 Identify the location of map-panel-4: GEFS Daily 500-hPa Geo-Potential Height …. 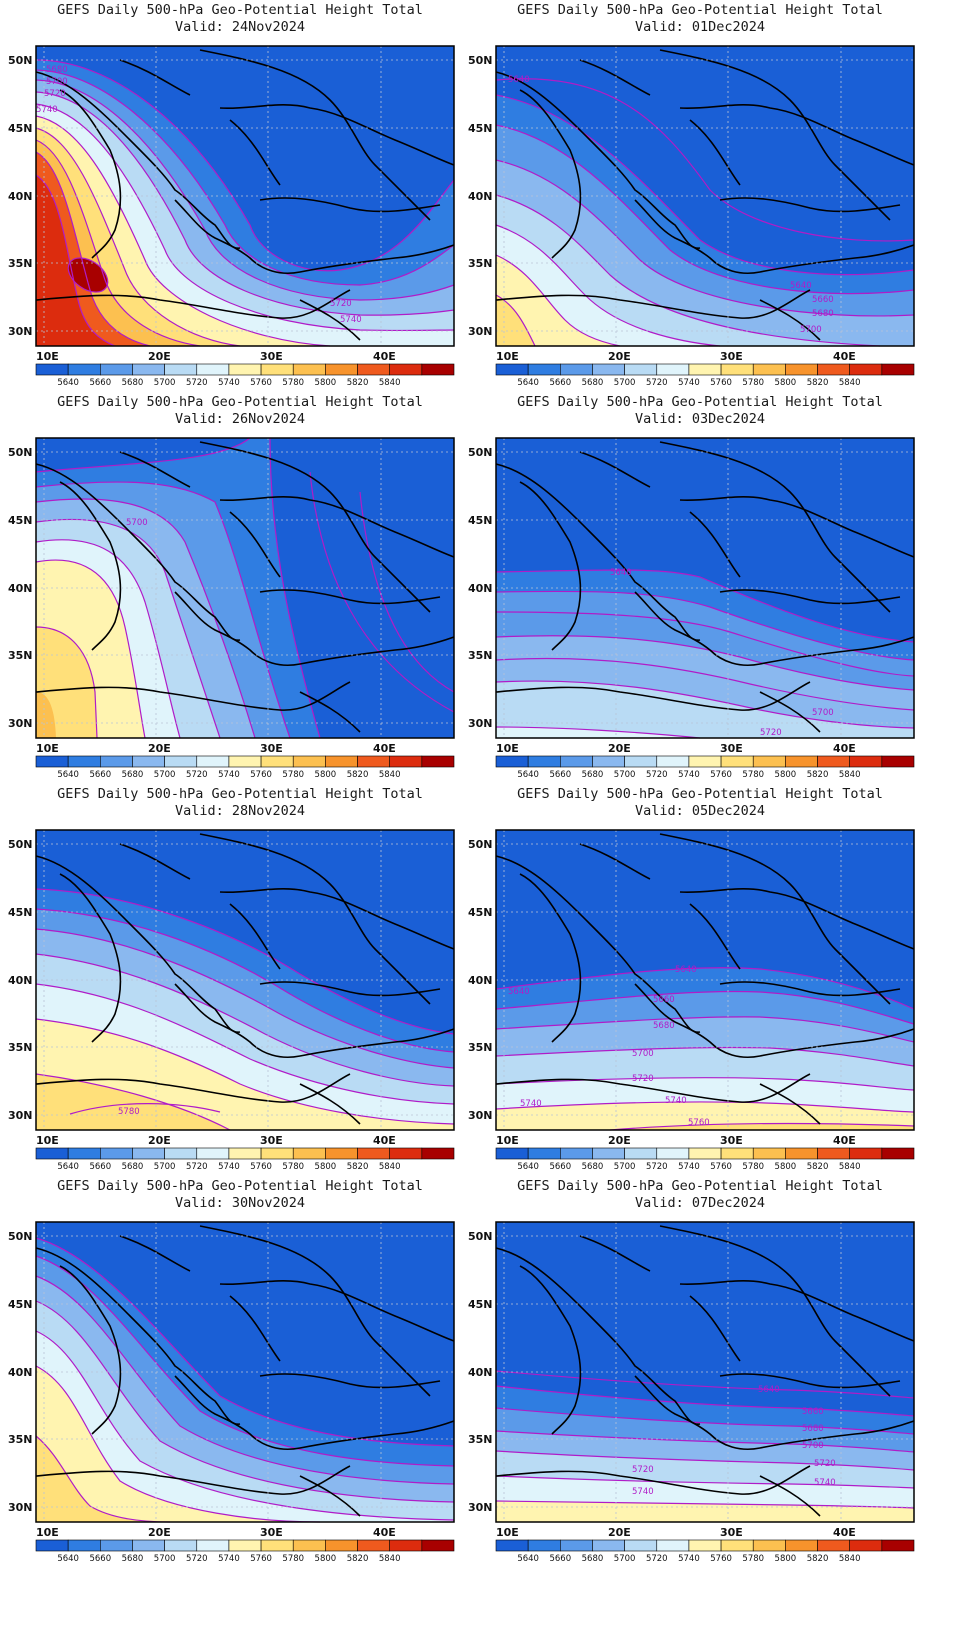
(690, 597).